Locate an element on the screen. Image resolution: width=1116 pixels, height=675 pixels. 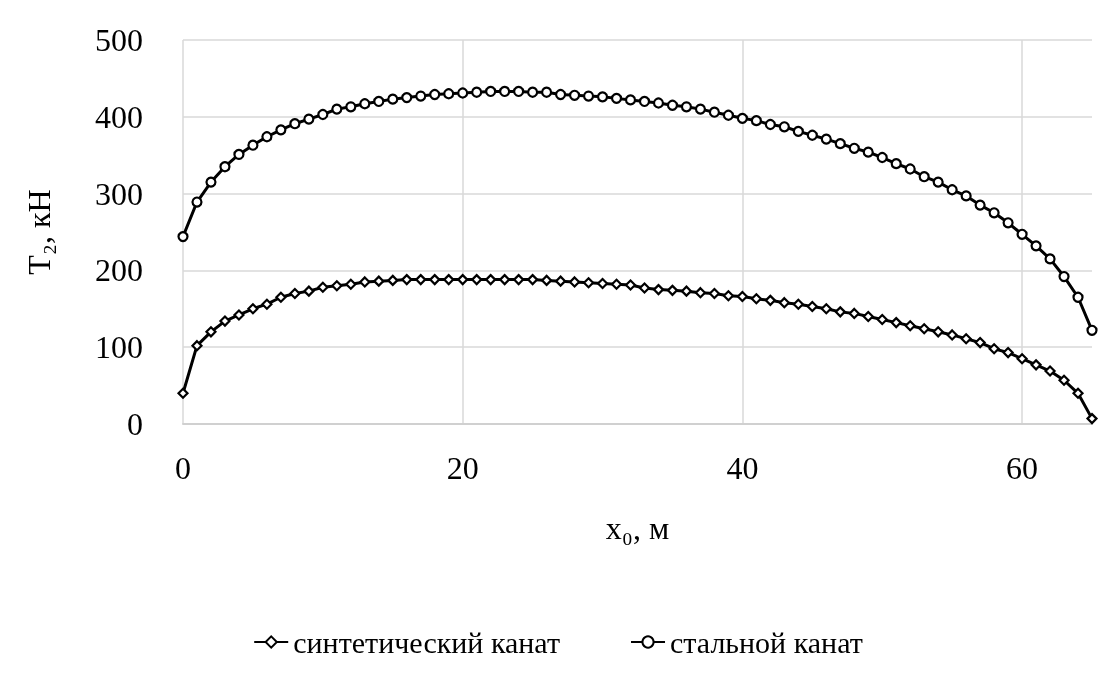
y-tick-label: 500 is located at coordinates (119, 40).